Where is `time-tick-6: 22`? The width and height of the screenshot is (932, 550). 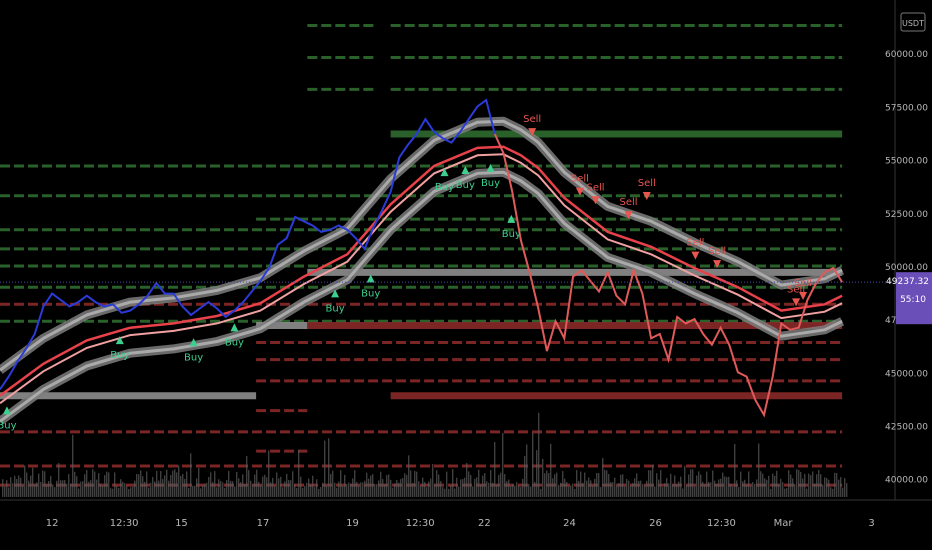
time-tick-6: 22 is located at coordinates (484, 523).